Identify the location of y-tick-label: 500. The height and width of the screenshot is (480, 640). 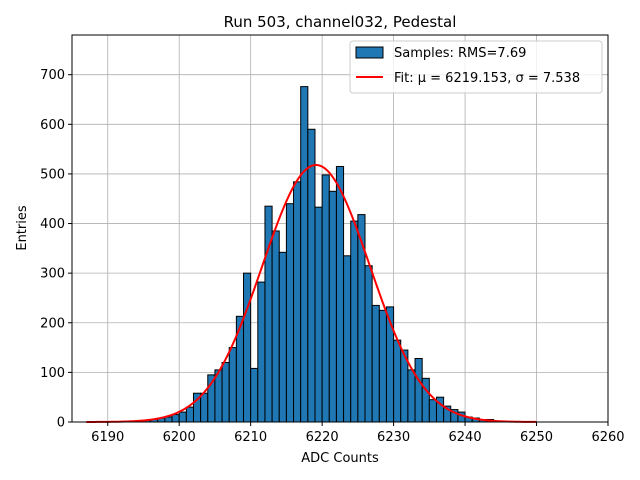
(52, 174).